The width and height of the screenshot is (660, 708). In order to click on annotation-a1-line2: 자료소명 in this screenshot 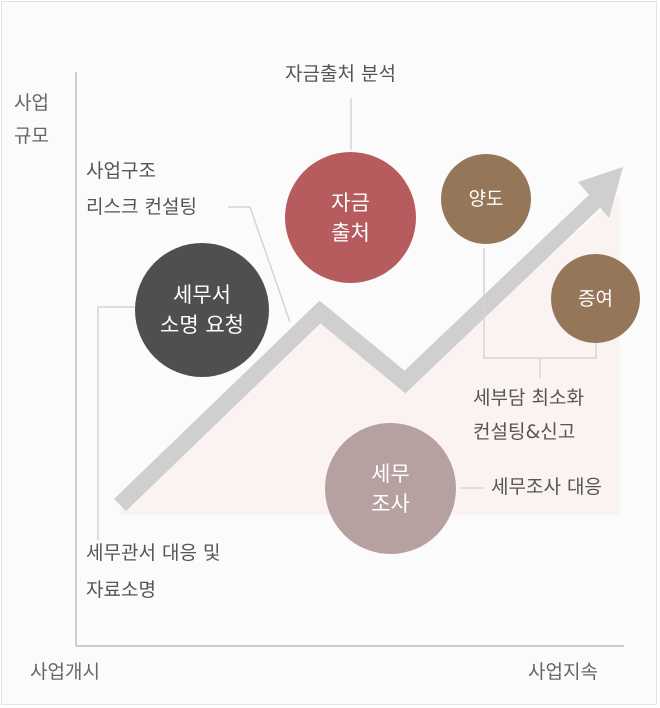, I will do `click(121, 590)`.